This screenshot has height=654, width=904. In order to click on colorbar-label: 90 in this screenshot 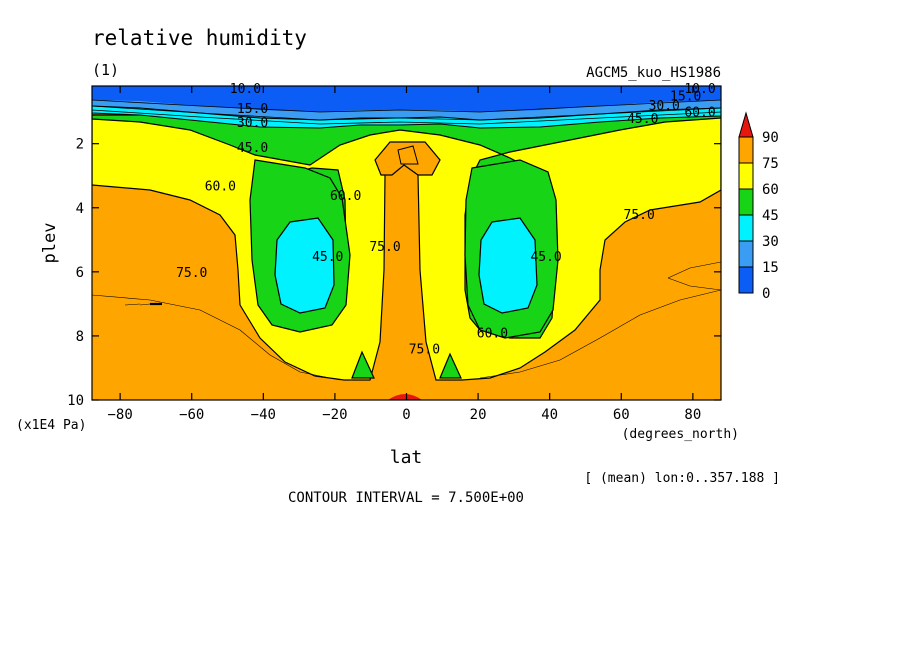, I will do `click(770, 138)`.